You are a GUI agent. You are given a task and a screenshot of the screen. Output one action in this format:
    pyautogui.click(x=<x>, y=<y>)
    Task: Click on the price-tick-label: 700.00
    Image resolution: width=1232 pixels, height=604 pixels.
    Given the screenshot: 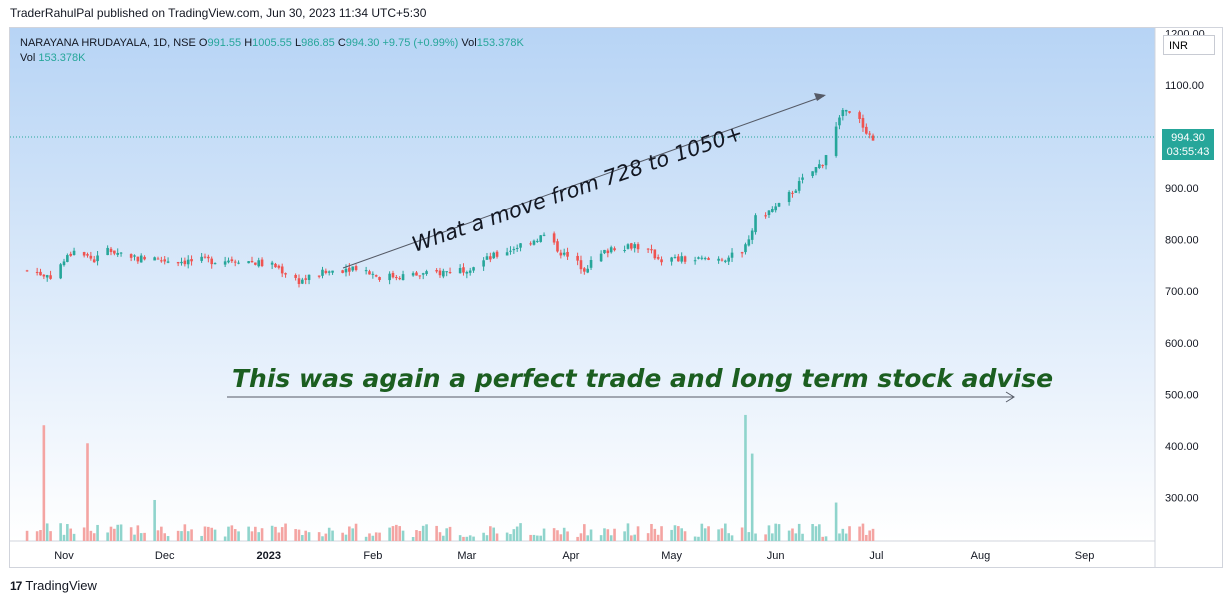 What is the action you would take?
    pyautogui.click(x=1182, y=292)
    